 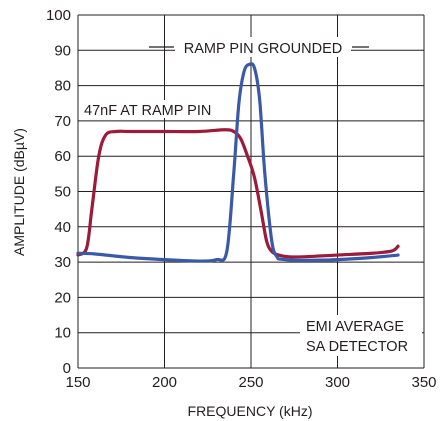 What do you see at coordinates (19, 192) in the screenshot?
I see `y-axis-label: AMPLITUDE (dBµV)` at bounding box center [19, 192].